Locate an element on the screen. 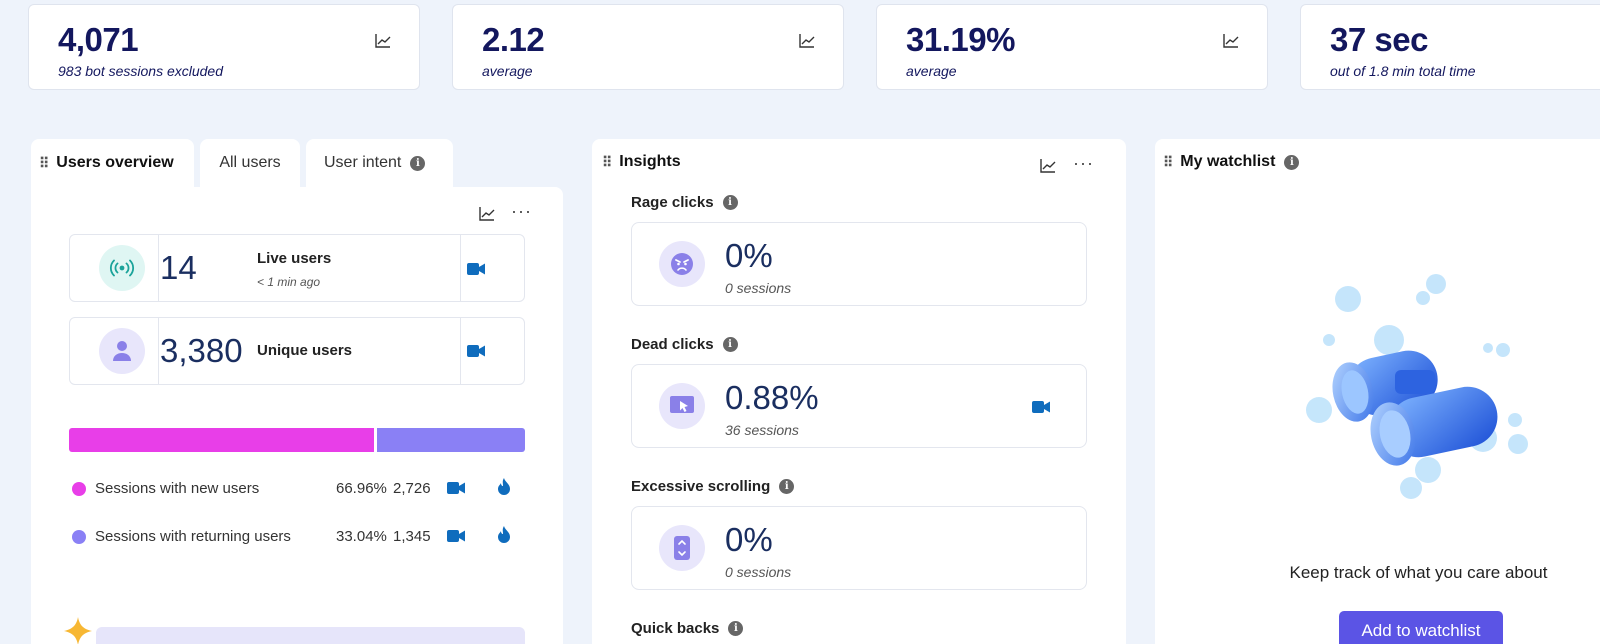 The height and width of the screenshot is (644, 1600). tab-user-intent: User intent i is located at coordinates (379, 163).